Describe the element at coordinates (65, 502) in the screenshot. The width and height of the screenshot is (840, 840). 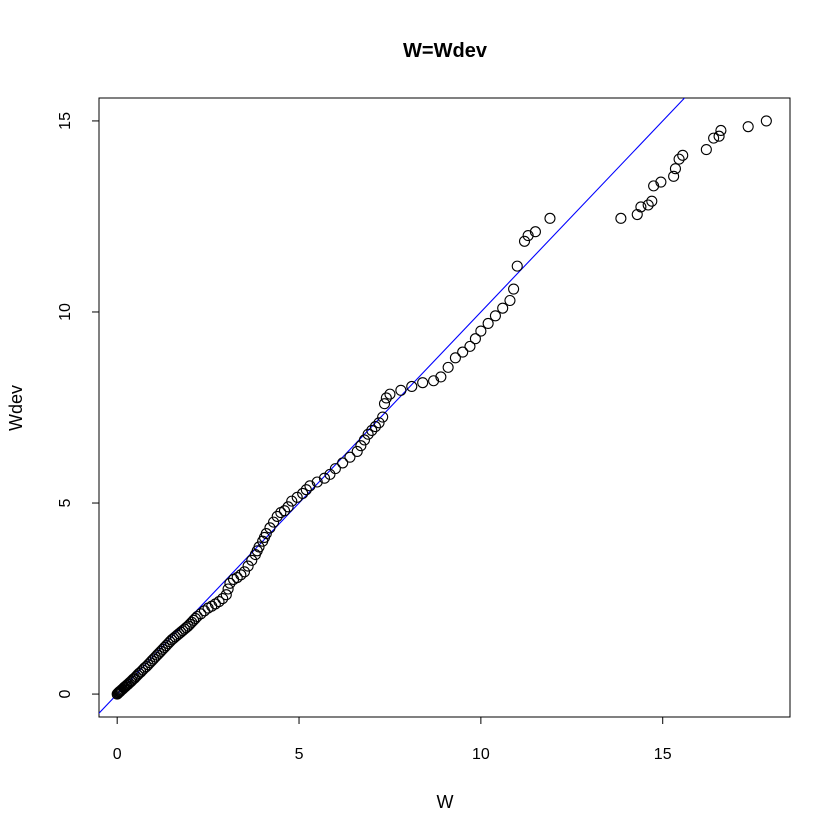
I see `y-tick-label: 5` at that location.